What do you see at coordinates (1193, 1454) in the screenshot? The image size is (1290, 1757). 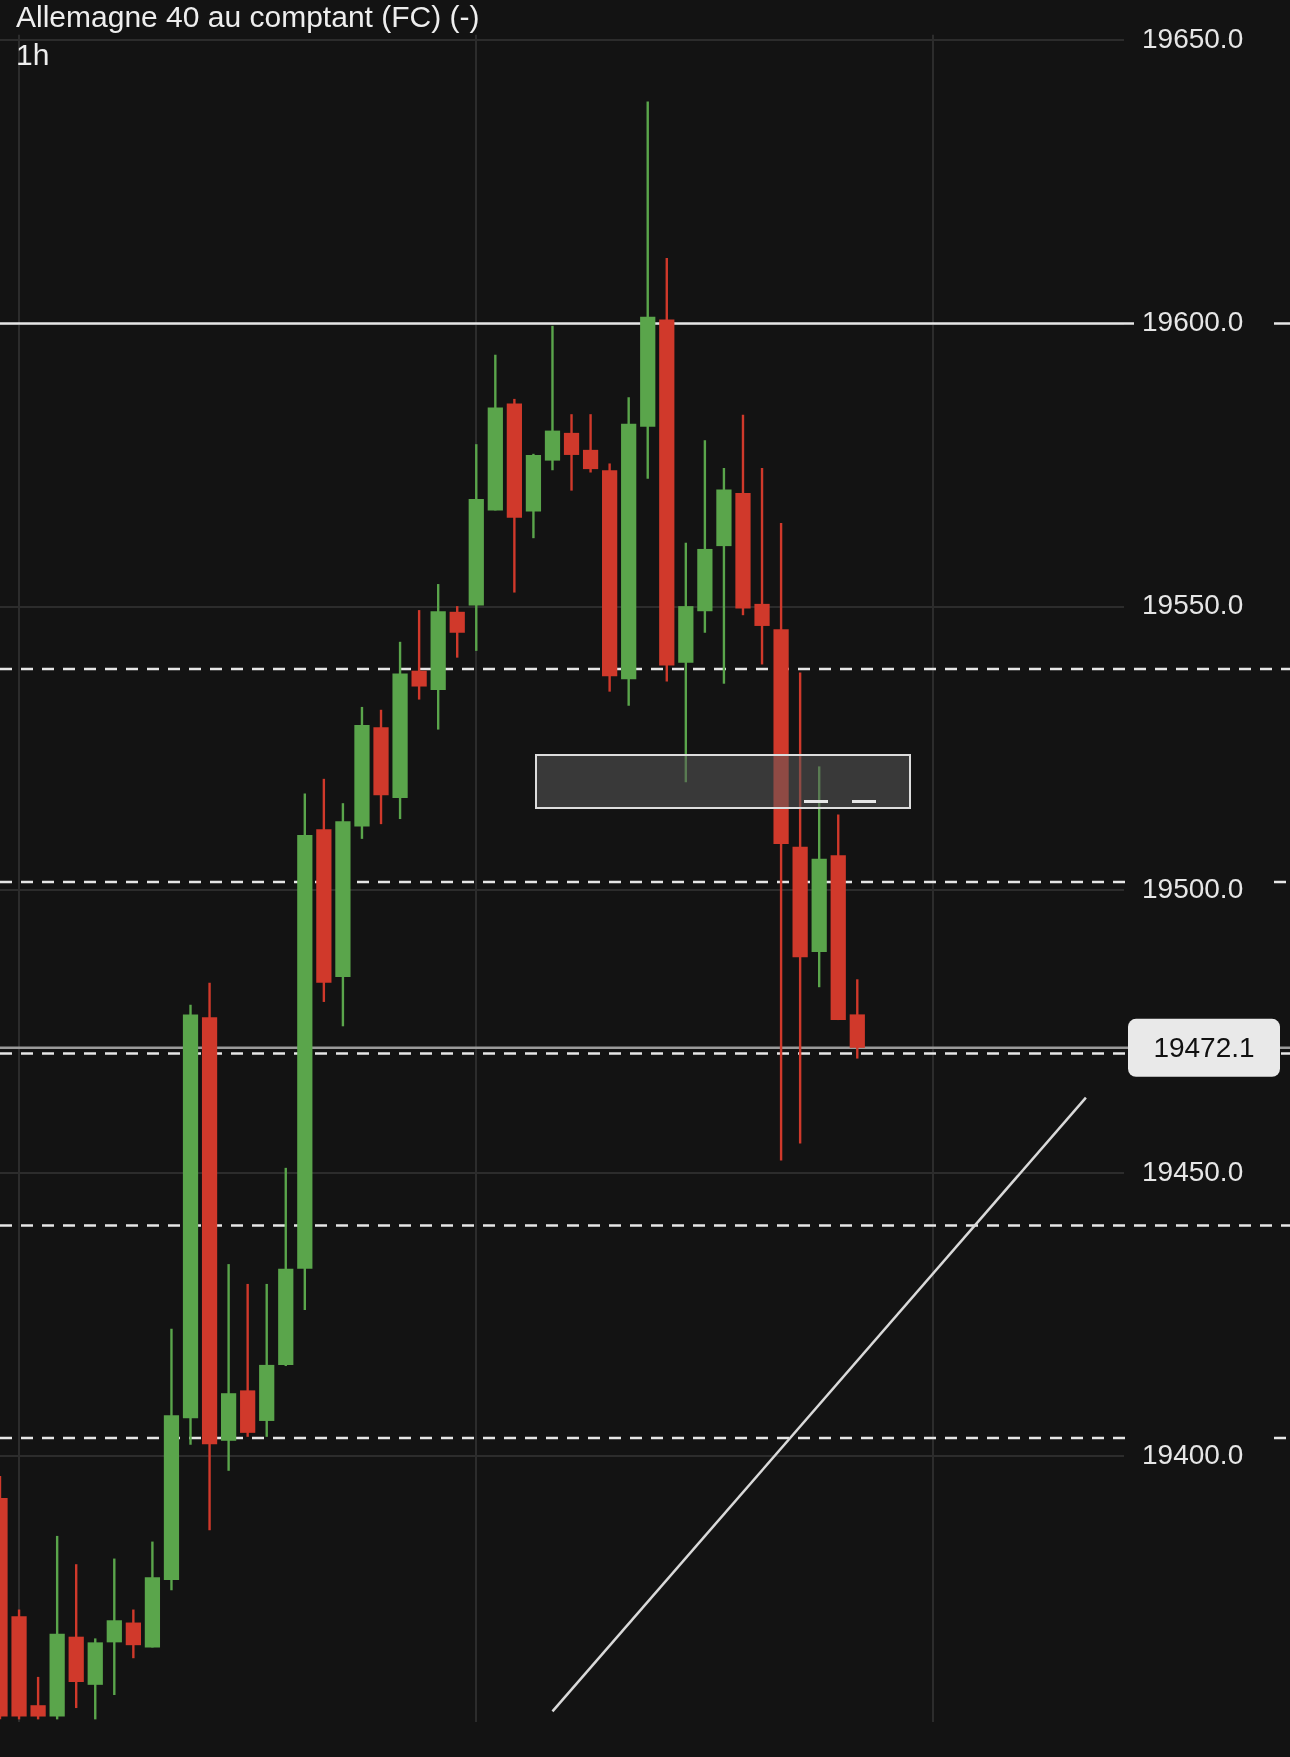 I see `y-tick-label: 19400.0` at bounding box center [1193, 1454].